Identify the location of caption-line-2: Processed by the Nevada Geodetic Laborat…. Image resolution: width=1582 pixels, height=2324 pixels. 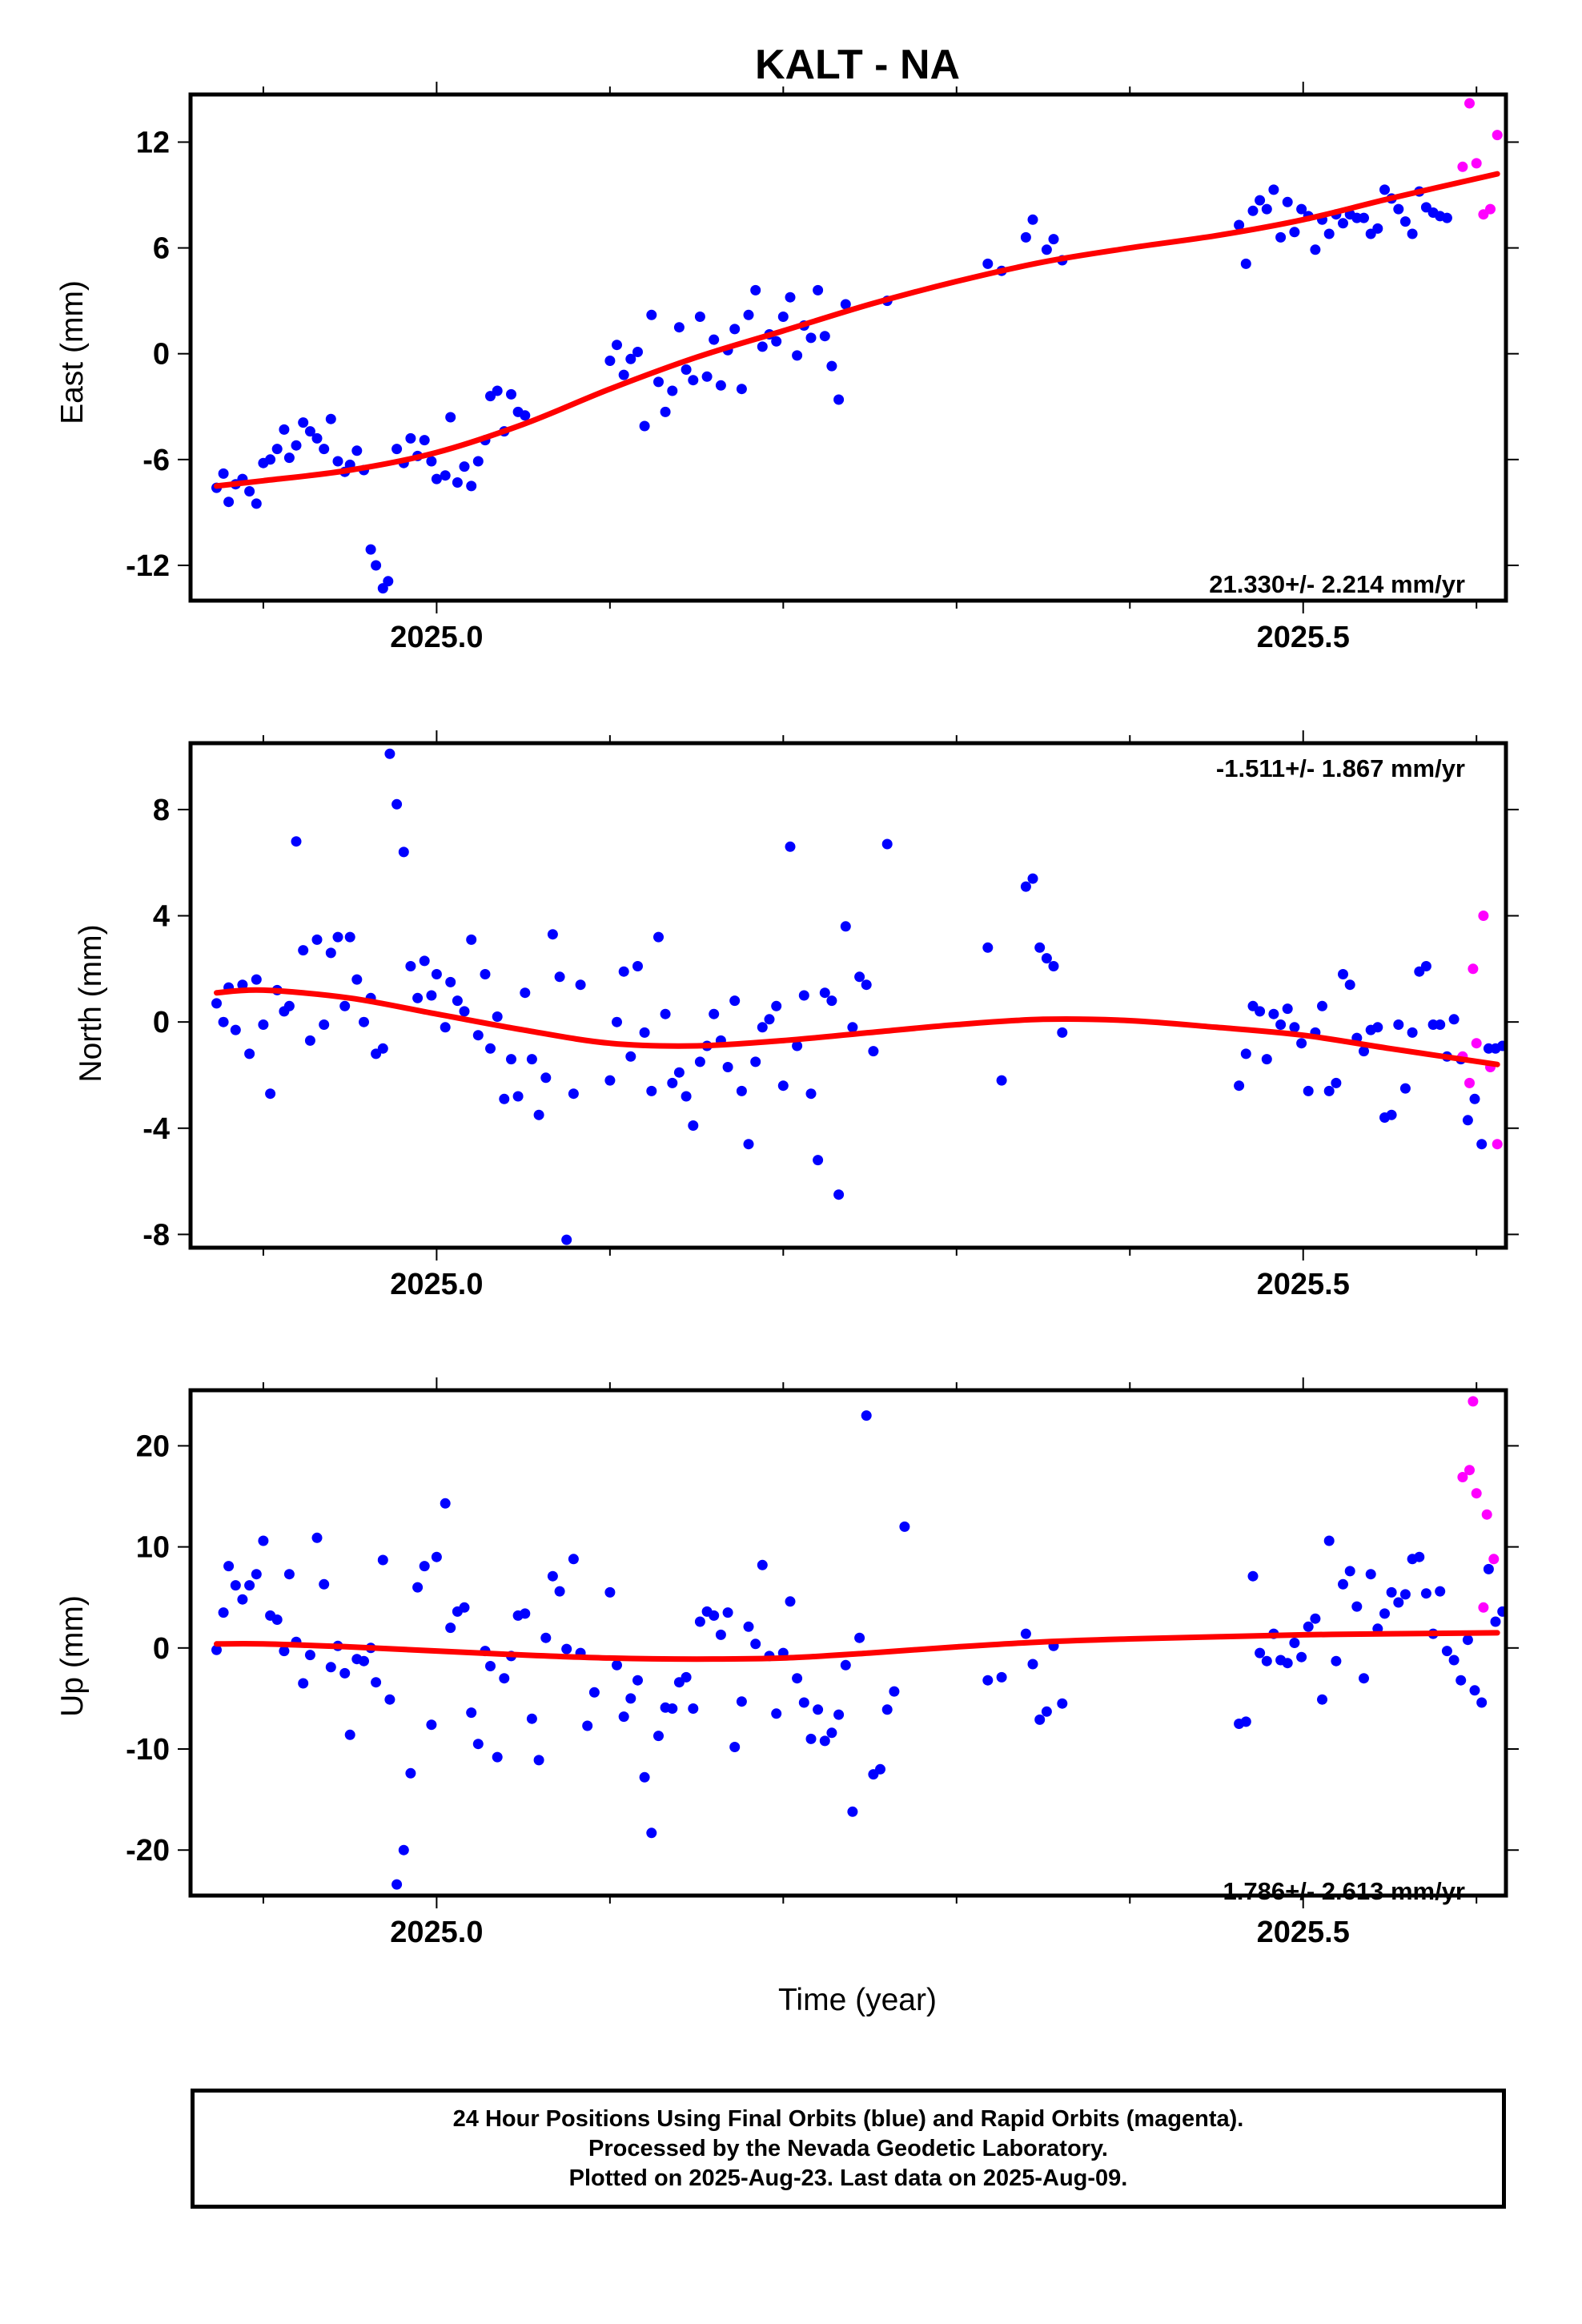
(848, 2148).